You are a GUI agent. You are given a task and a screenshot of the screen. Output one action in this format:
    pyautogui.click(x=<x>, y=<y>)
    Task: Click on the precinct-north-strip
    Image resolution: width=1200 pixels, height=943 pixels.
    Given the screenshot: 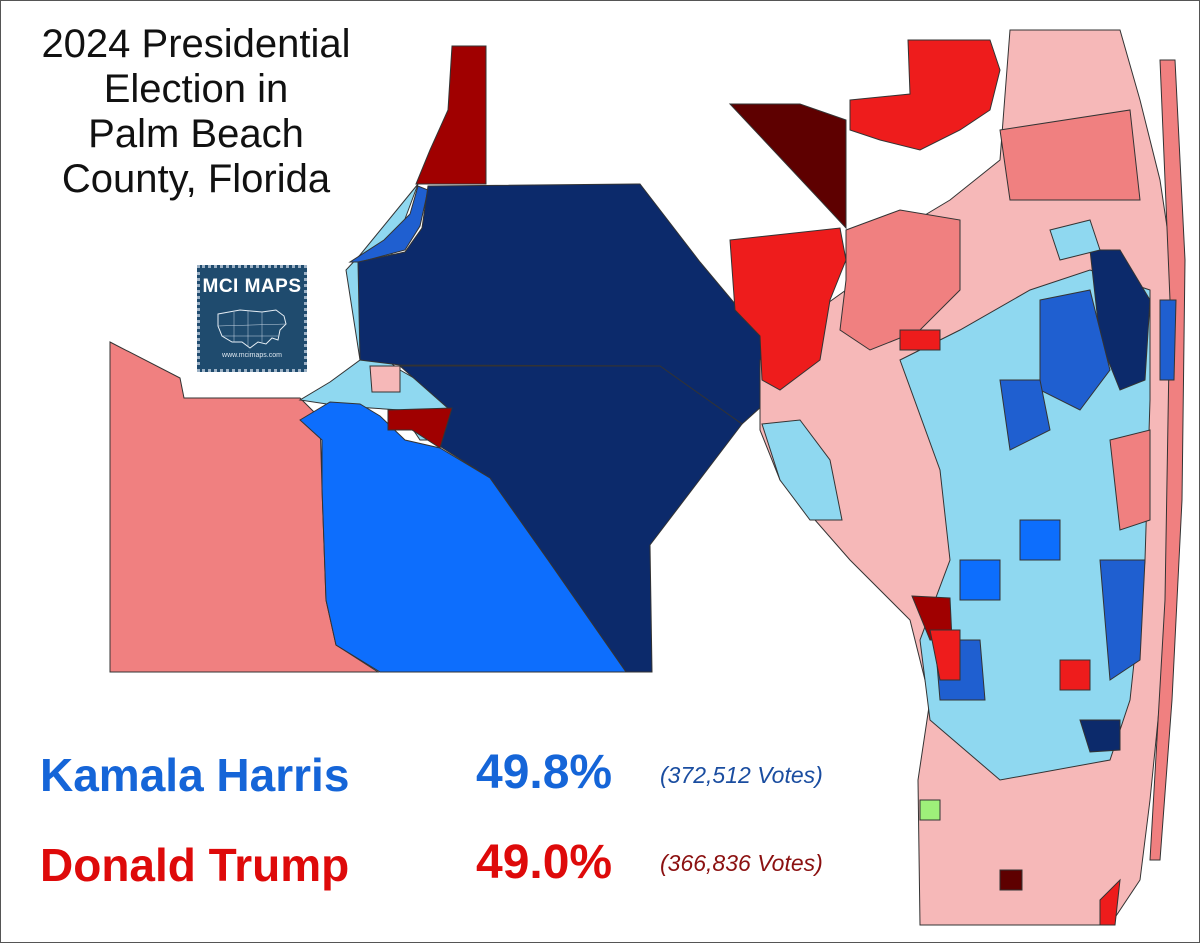 What is the action you would take?
    pyautogui.click(x=451, y=115)
    